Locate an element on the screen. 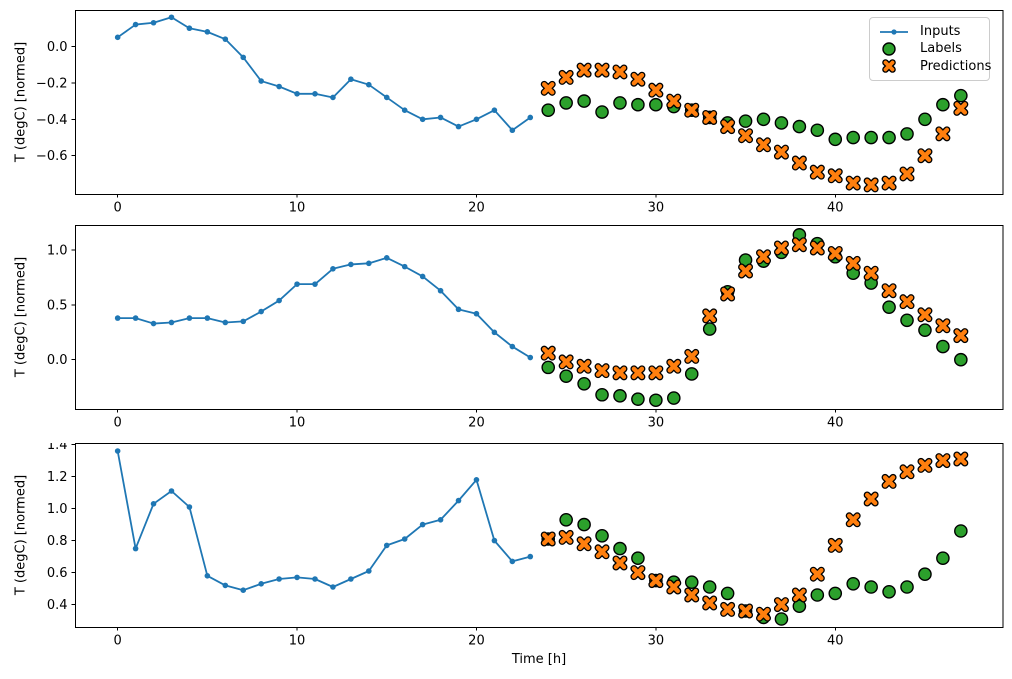 The height and width of the screenshot is (679, 1012). legend: Inputs Labels Predictions is located at coordinates (930, 49).